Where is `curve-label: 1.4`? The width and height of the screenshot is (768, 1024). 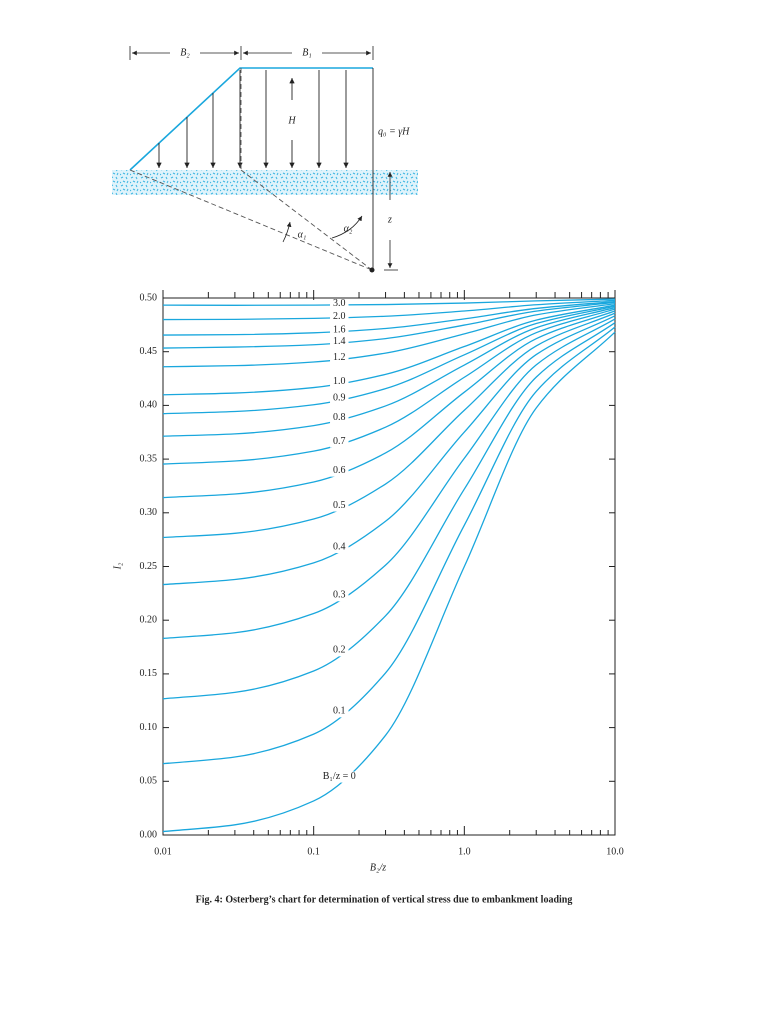
curve-label: 1.4 is located at coordinates (339, 341).